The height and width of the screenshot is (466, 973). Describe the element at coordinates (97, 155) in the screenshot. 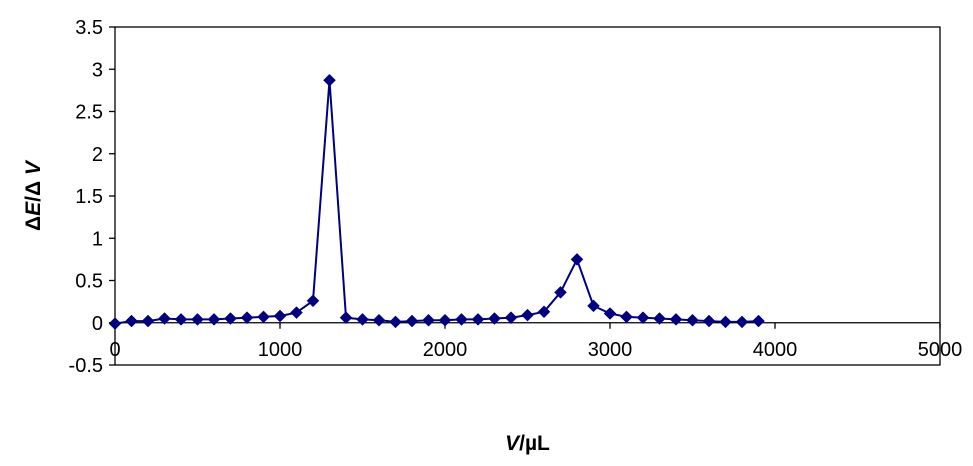

I see `y-tick-label: 2` at that location.